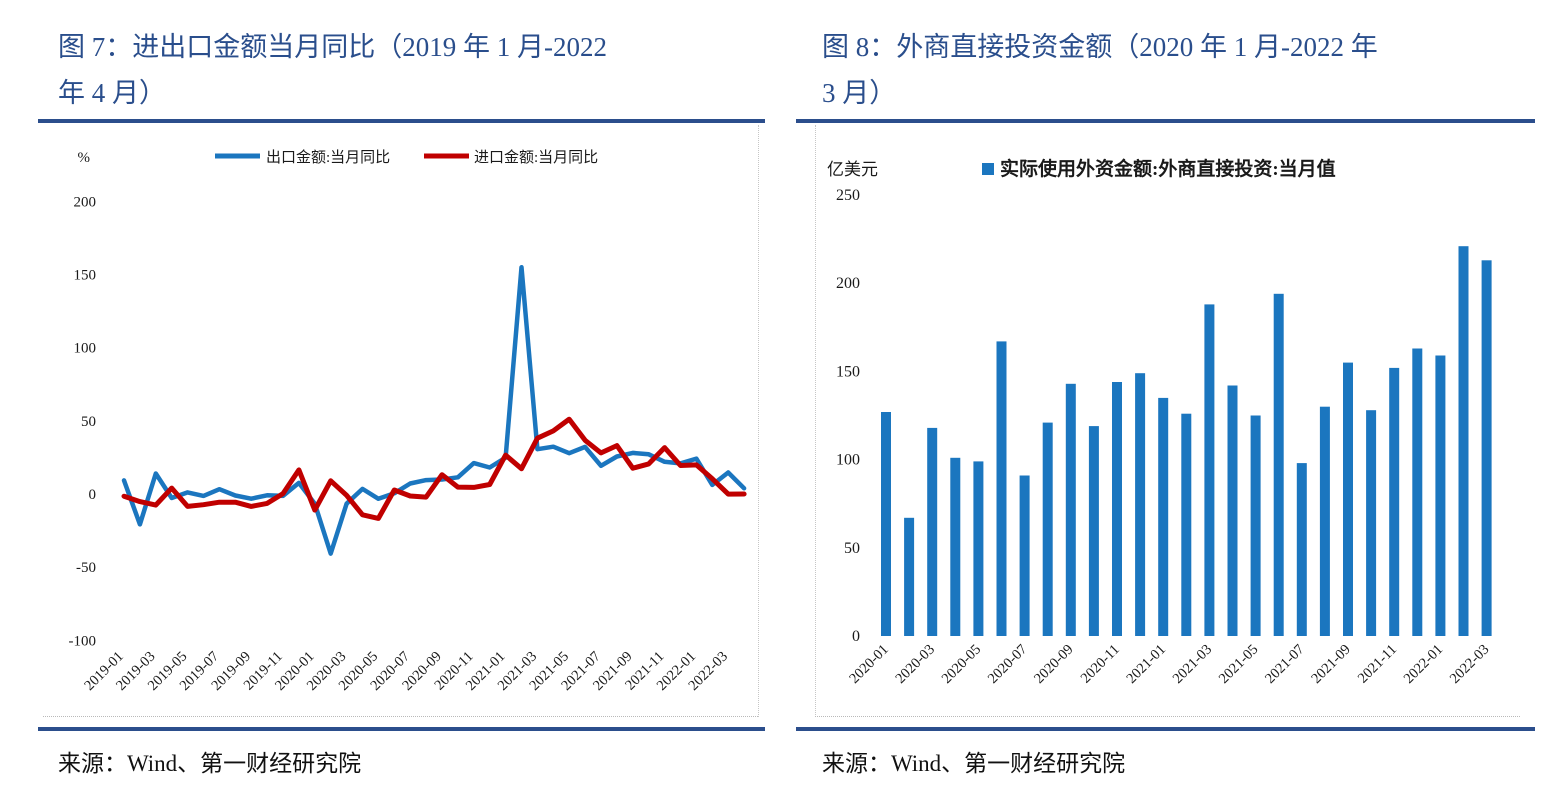  What do you see at coordinates (536, 157) in the screenshot?
I see `legend-label: 进口金额:当月同比` at bounding box center [536, 157].